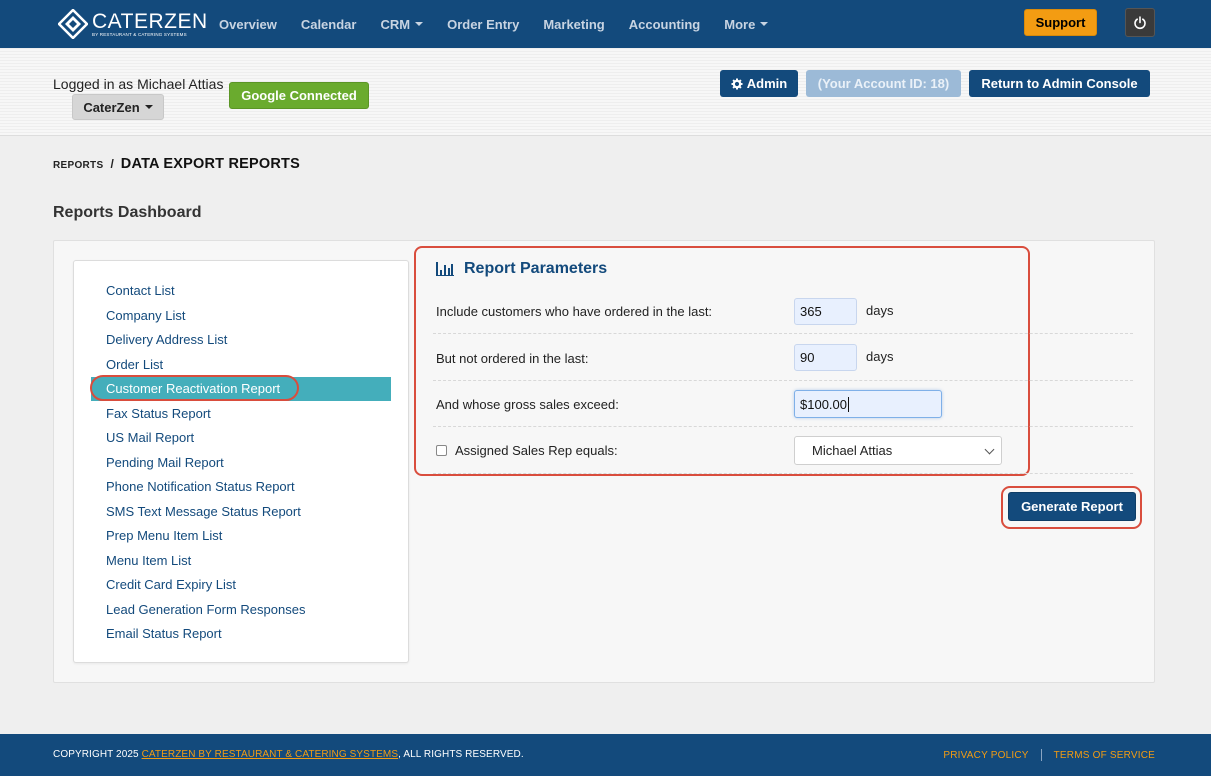 The width and height of the screenshot is (1211, 776). What do you see at coordinates (898, 450) in the screenshot?
I see `sales-rep-select: Michael Attias` at bounding box center [898, 450].